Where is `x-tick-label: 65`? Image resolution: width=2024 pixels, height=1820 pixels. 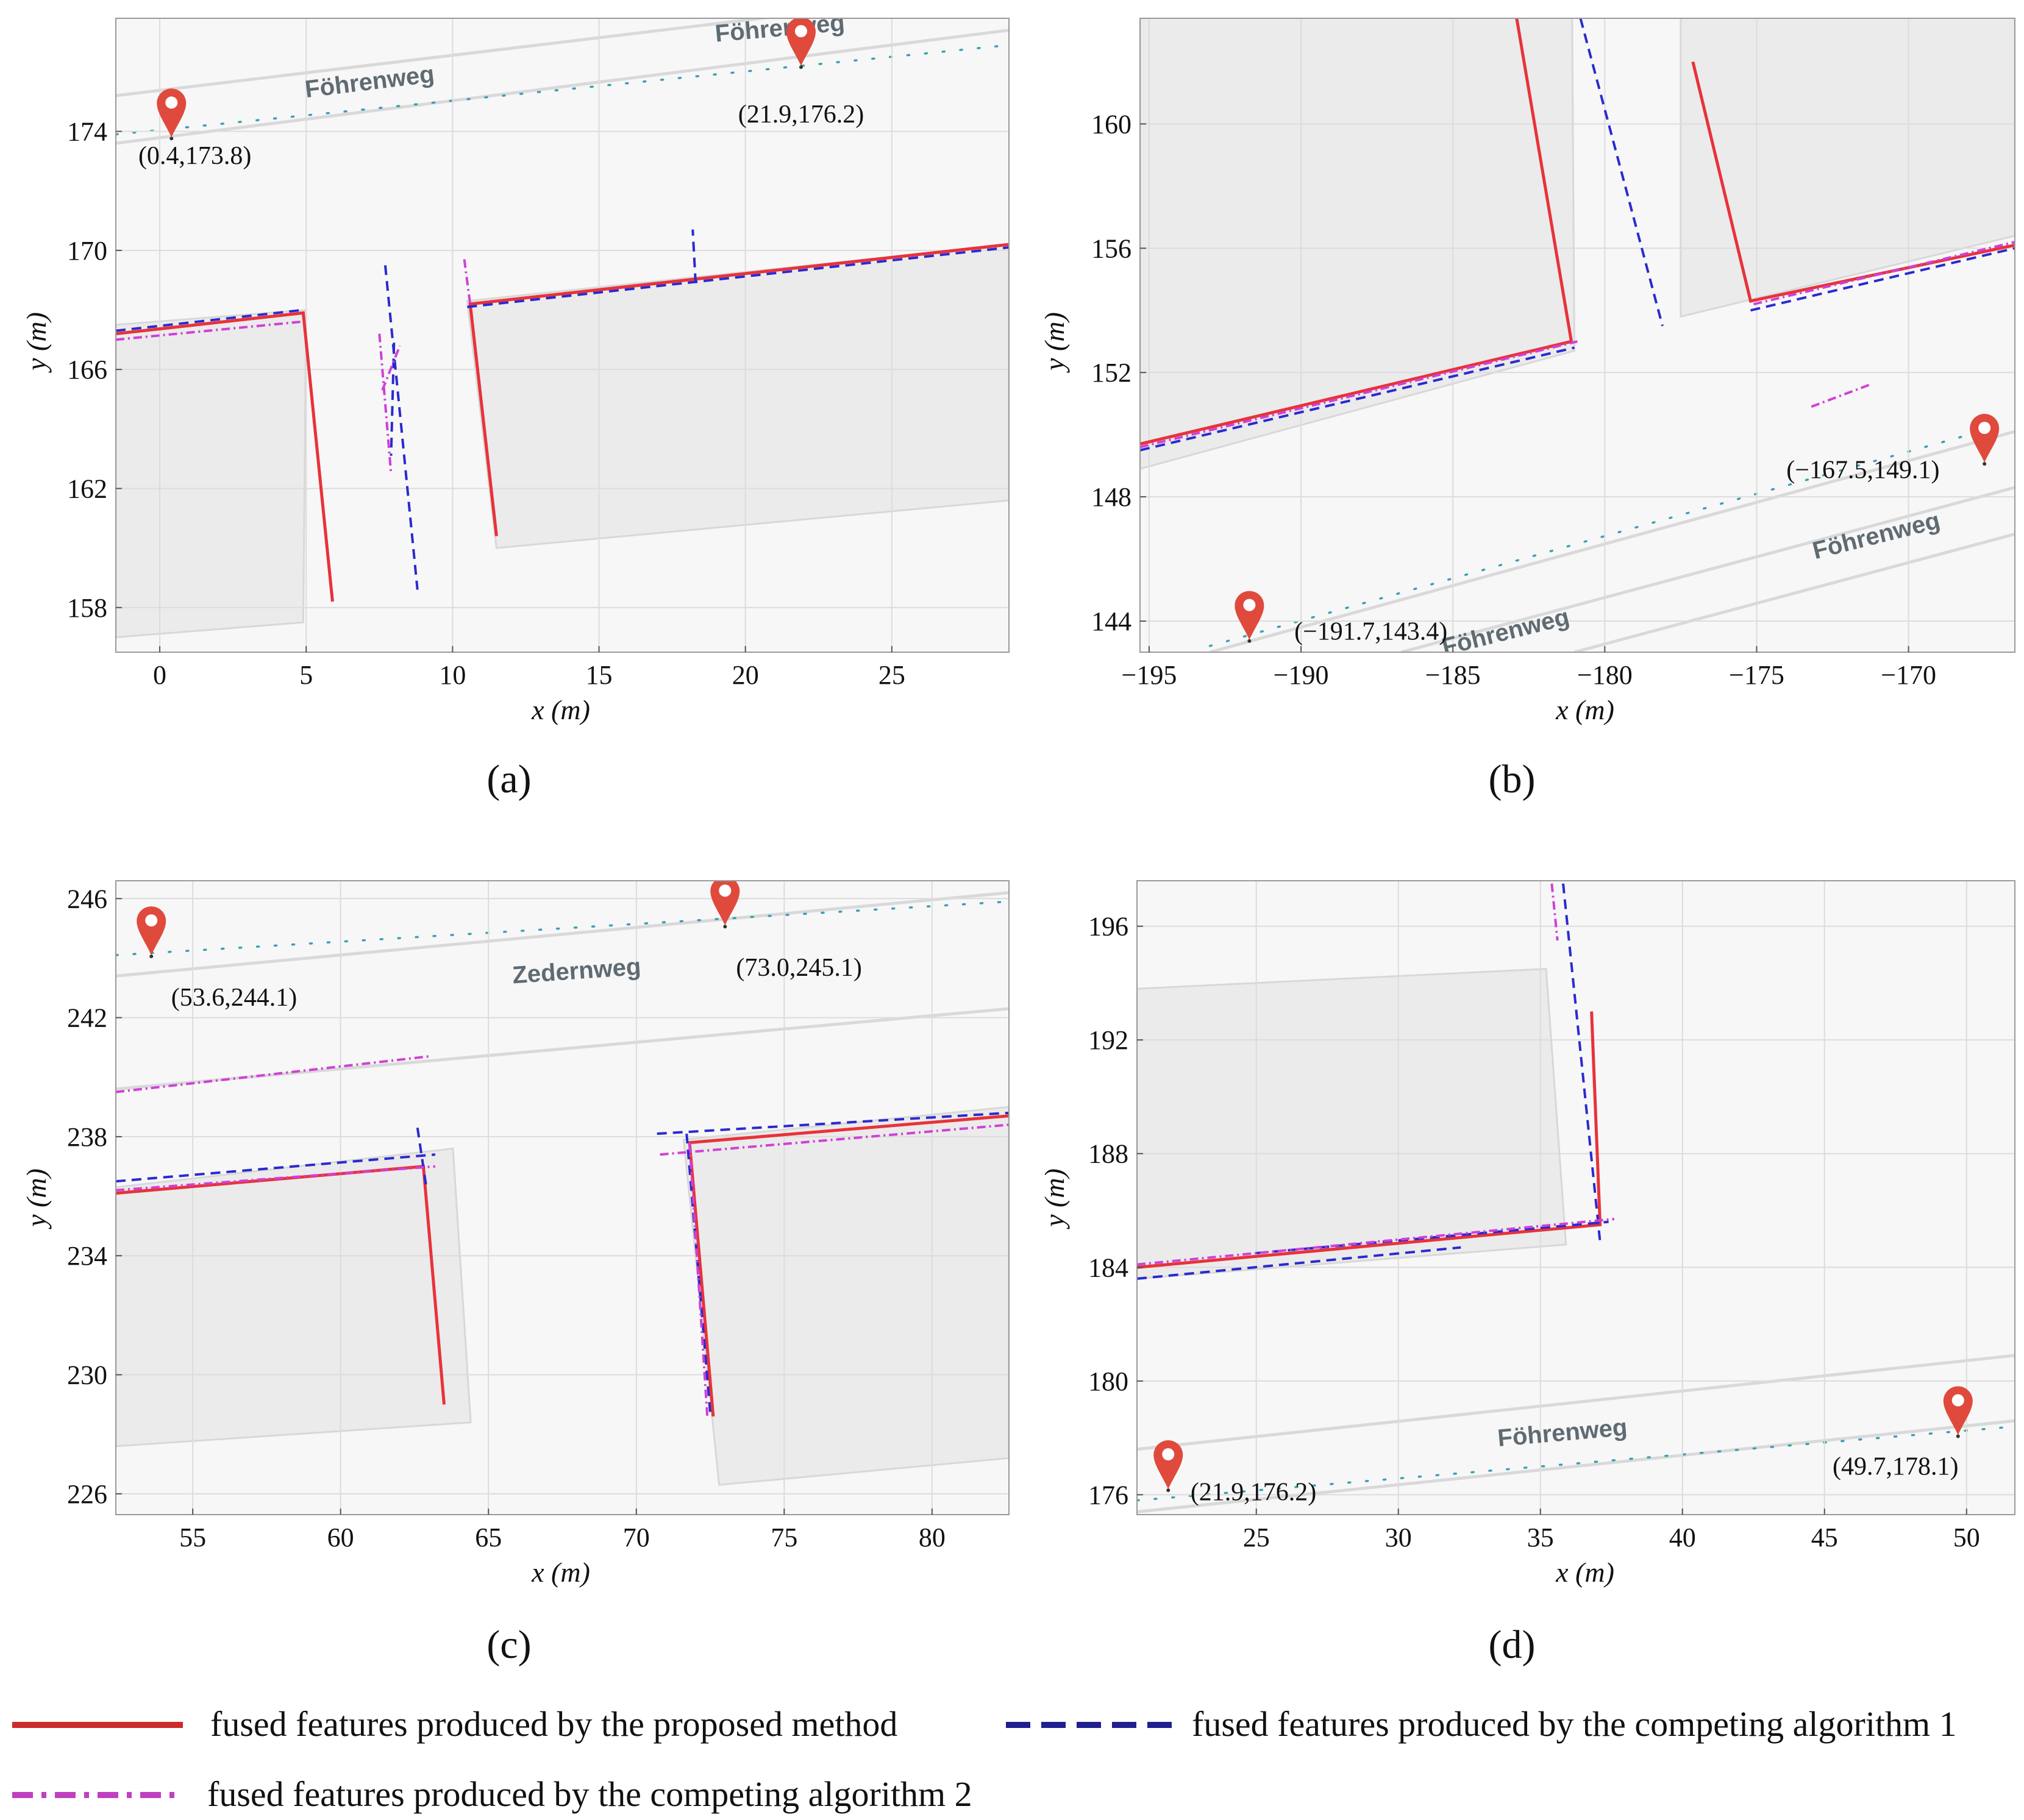 x-tick-label: 65 is located at coordinates (489, 1537).